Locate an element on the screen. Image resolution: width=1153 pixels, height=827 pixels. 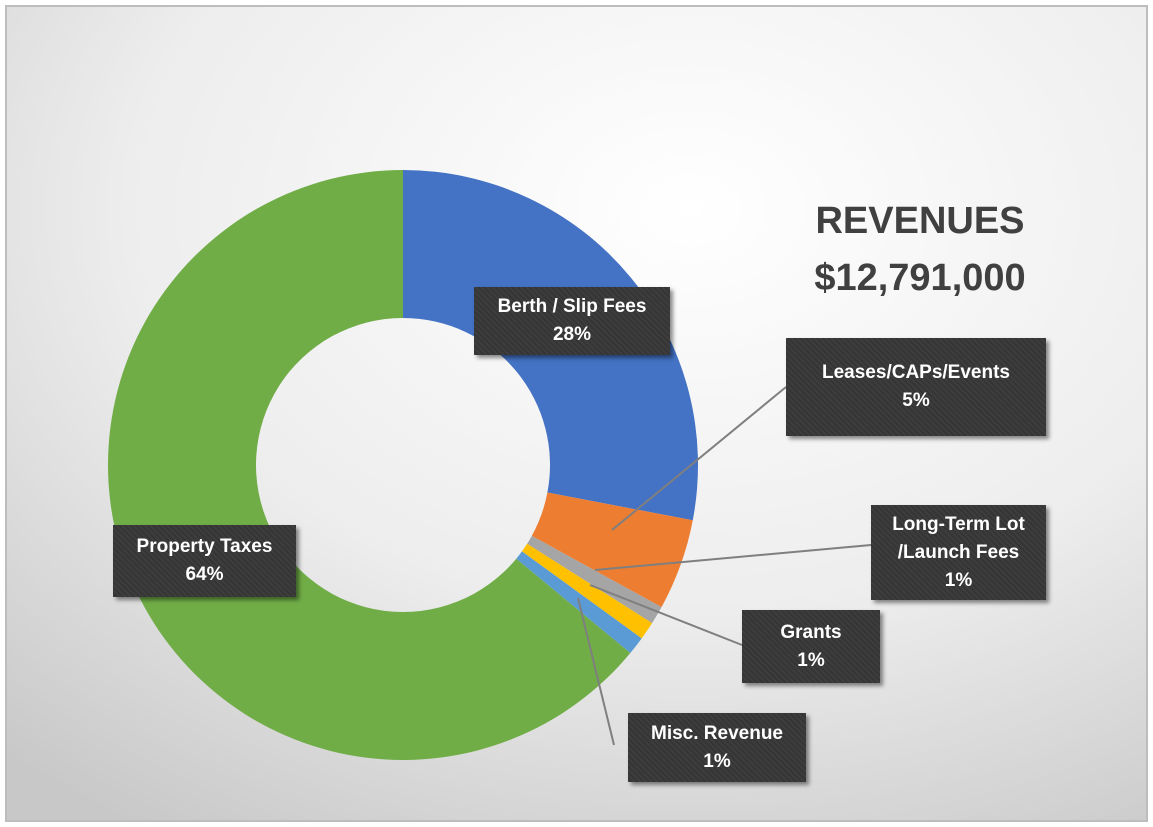
value-label: 64% is located at coordinates (204, 574).